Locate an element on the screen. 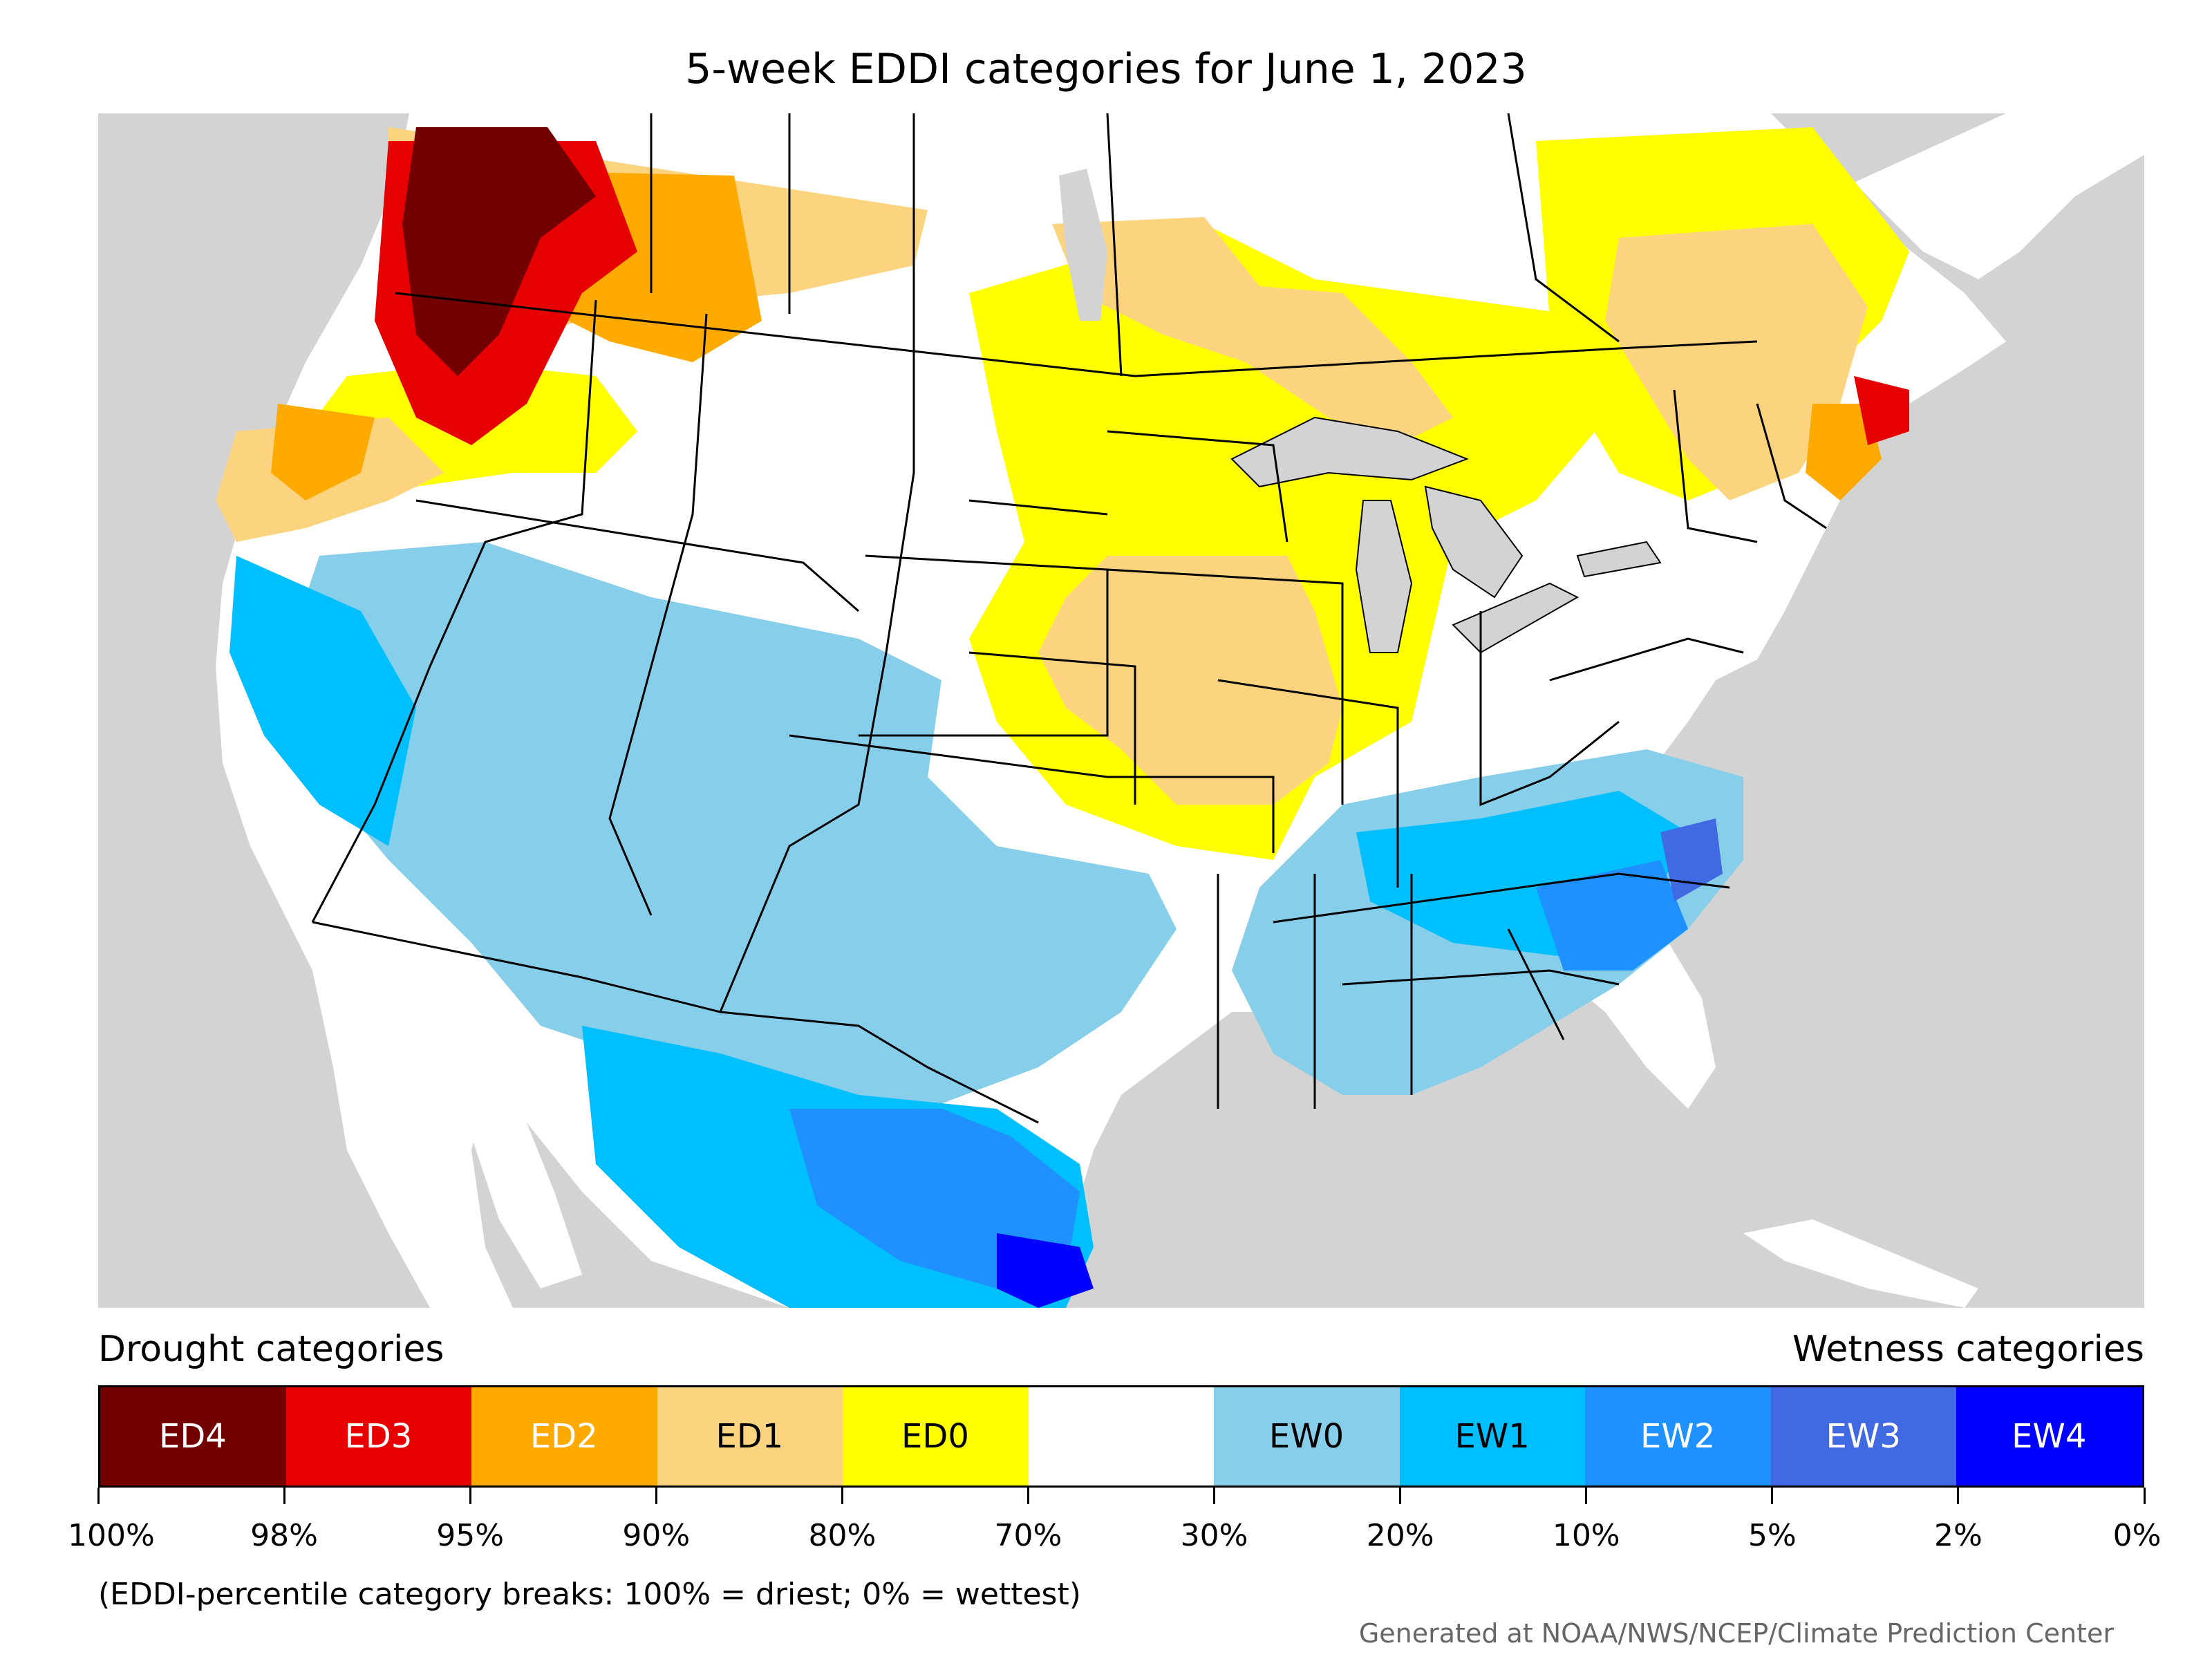  colorbar-cell: EW2 is located at coordinates (1678, 1436).